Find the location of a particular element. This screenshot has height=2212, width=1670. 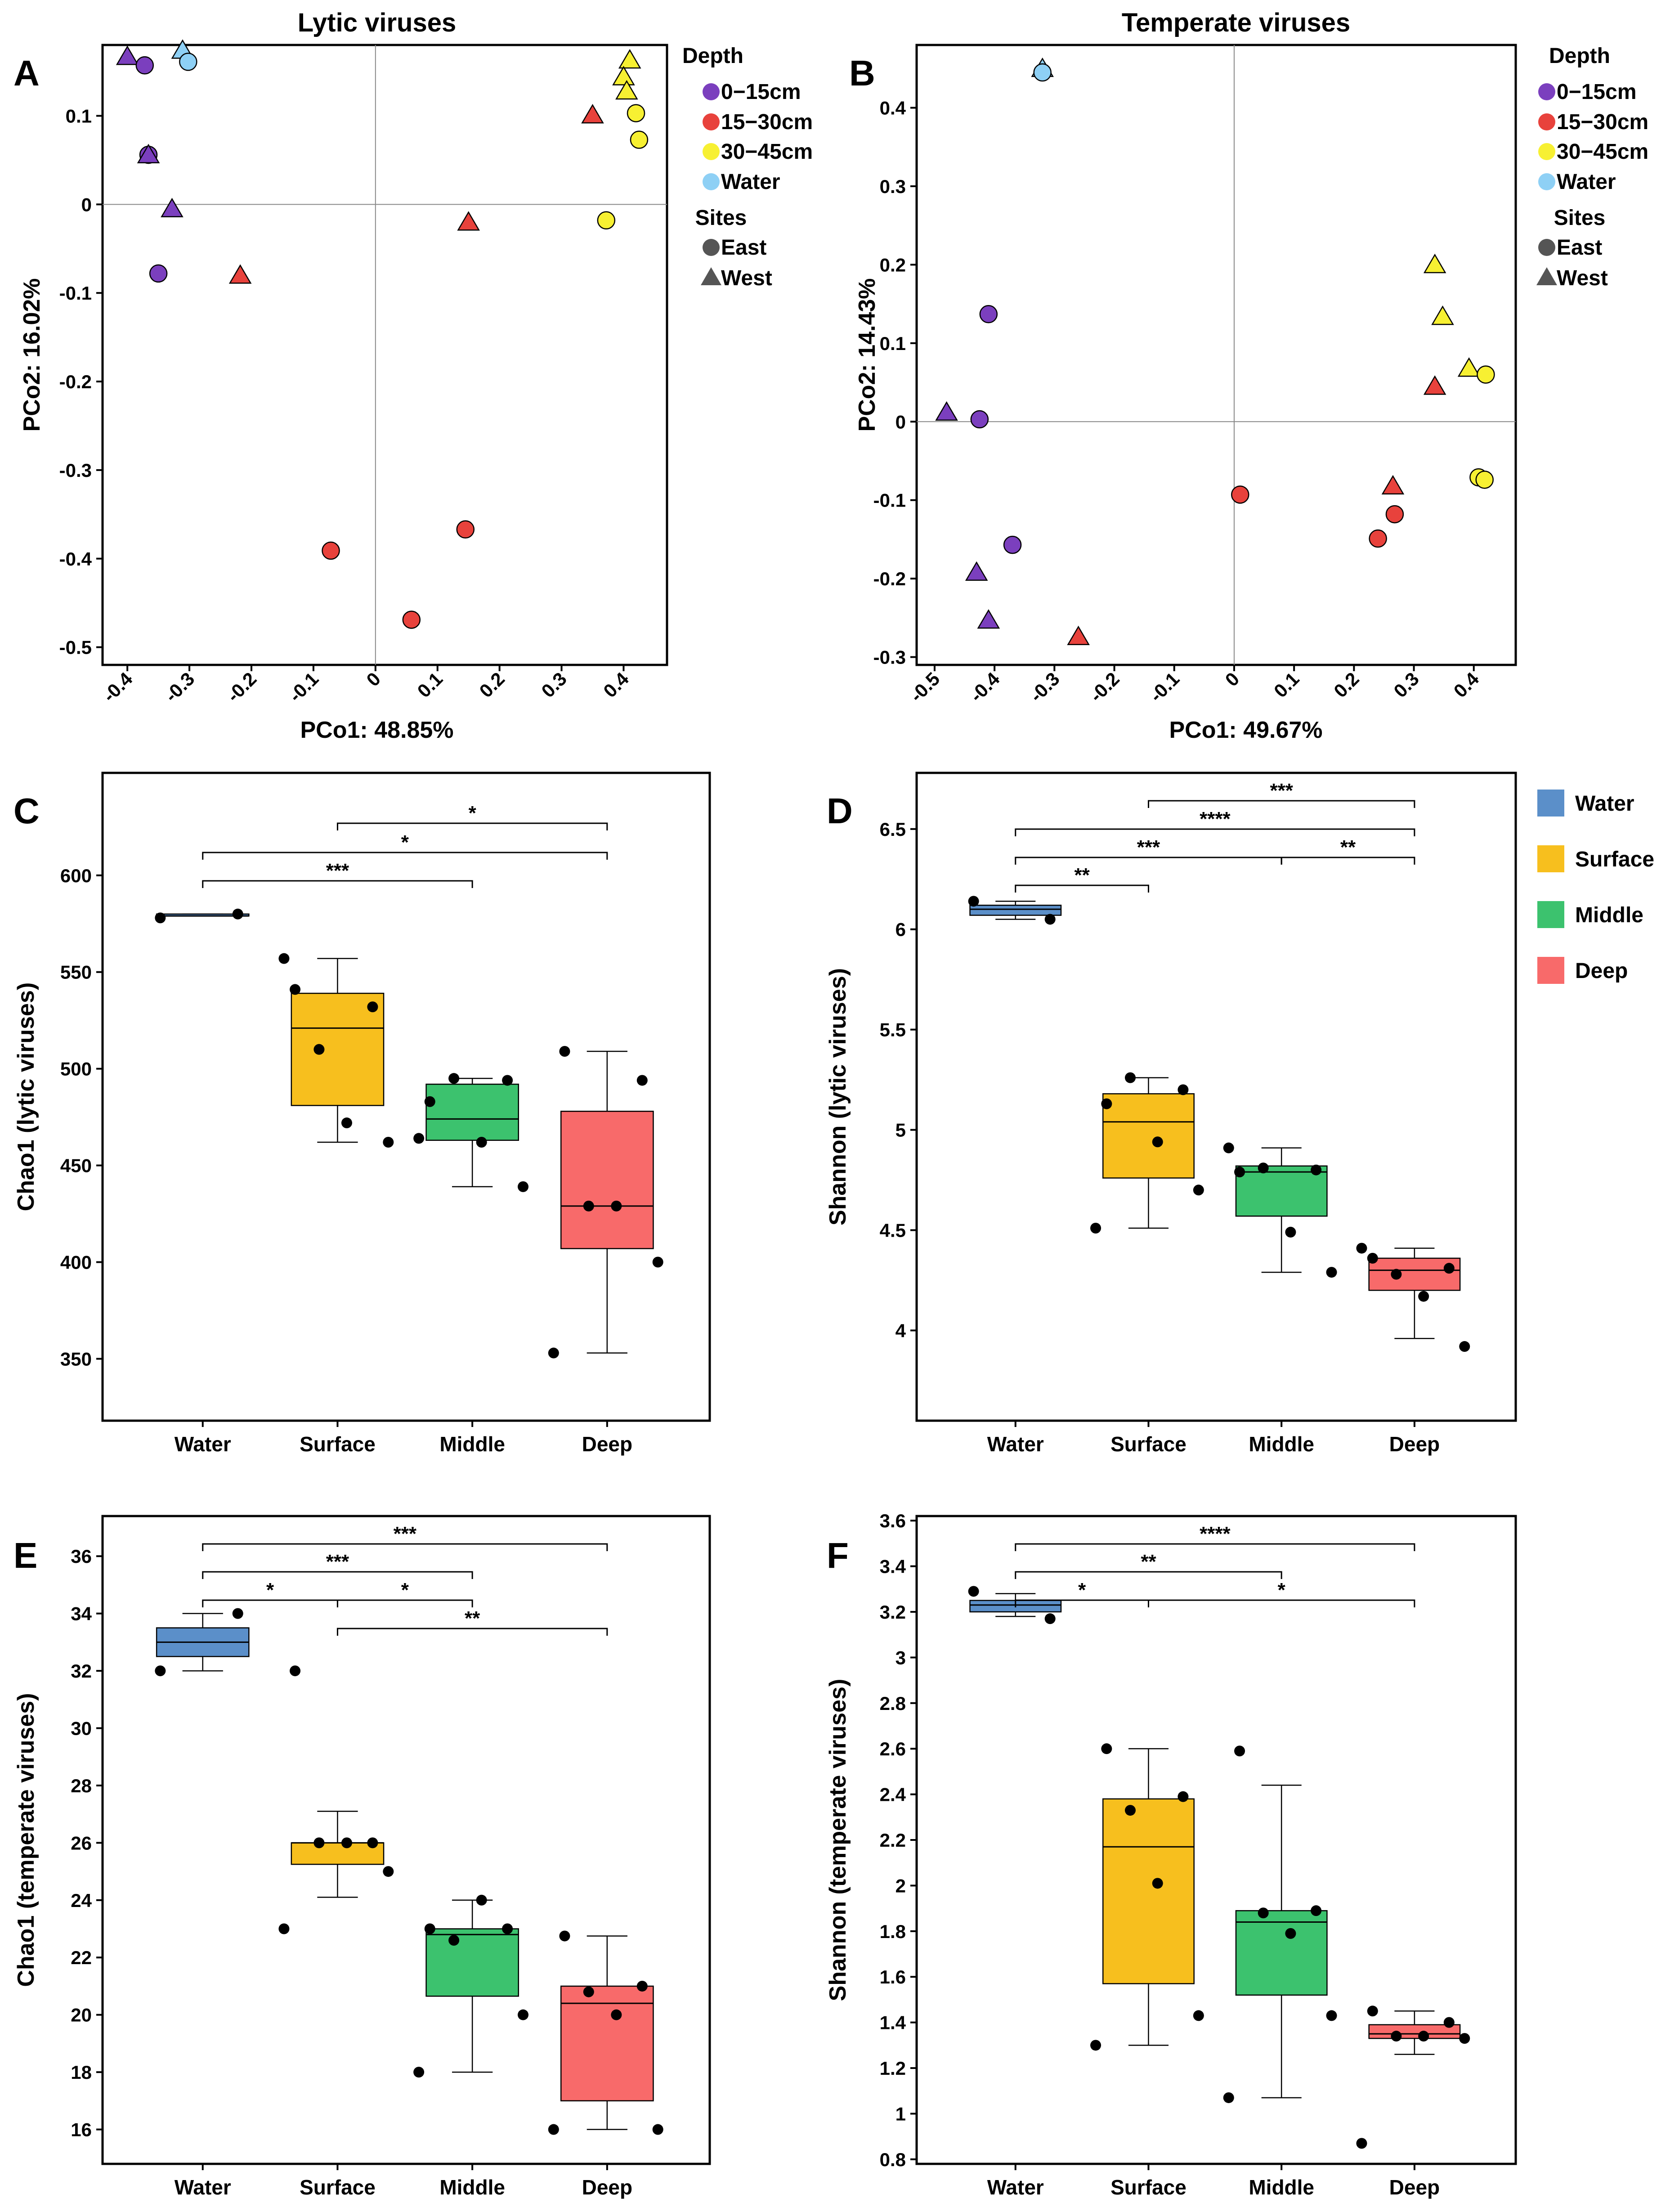

panel-e-significance: ******* *** is located at coordinates (405, 1579).